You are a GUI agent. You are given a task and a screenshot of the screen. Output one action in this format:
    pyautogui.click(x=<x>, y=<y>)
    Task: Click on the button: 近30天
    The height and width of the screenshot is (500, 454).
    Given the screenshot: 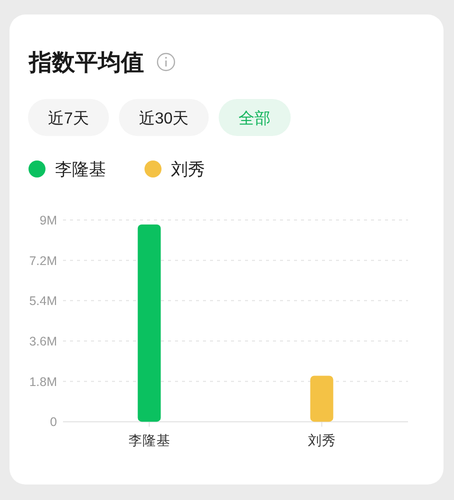 What is the action you would take?
    pyautogui.click(x=163, y=117)
    